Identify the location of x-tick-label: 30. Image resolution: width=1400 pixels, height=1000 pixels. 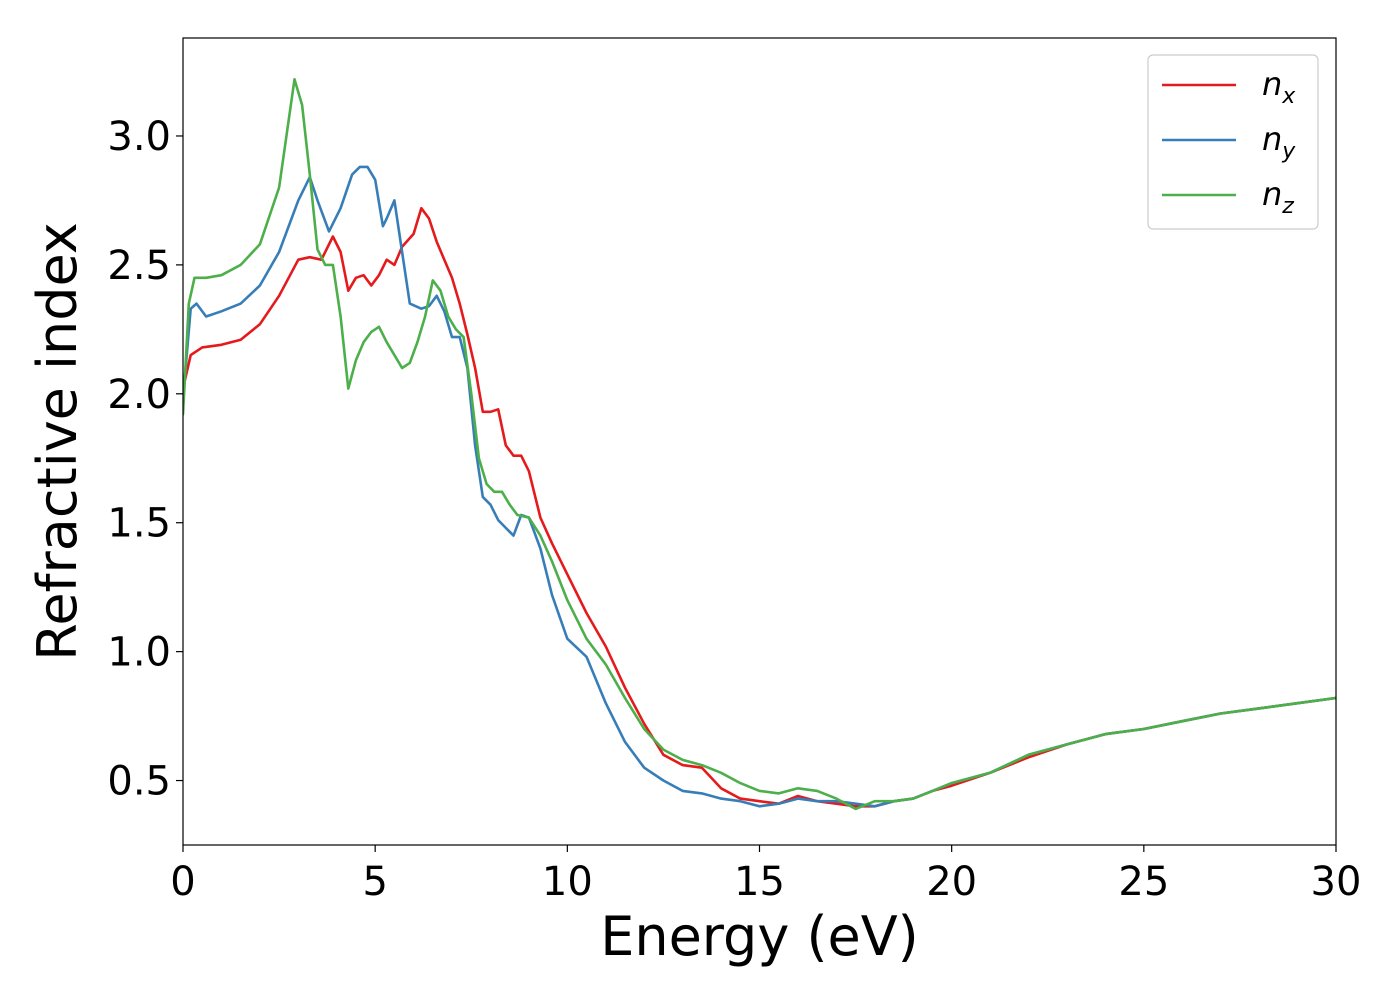
(1336, 882).